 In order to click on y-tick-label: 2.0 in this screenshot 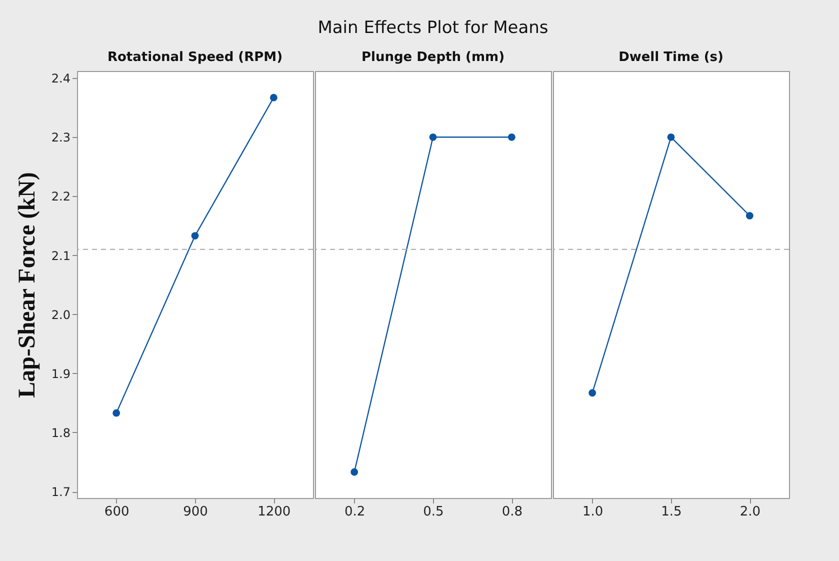, I will do `click(60, 315)`.